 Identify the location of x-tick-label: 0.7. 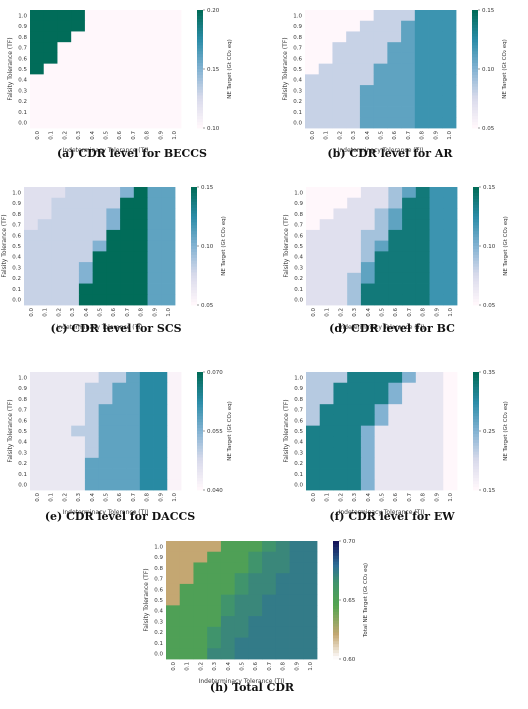
(410, 312).